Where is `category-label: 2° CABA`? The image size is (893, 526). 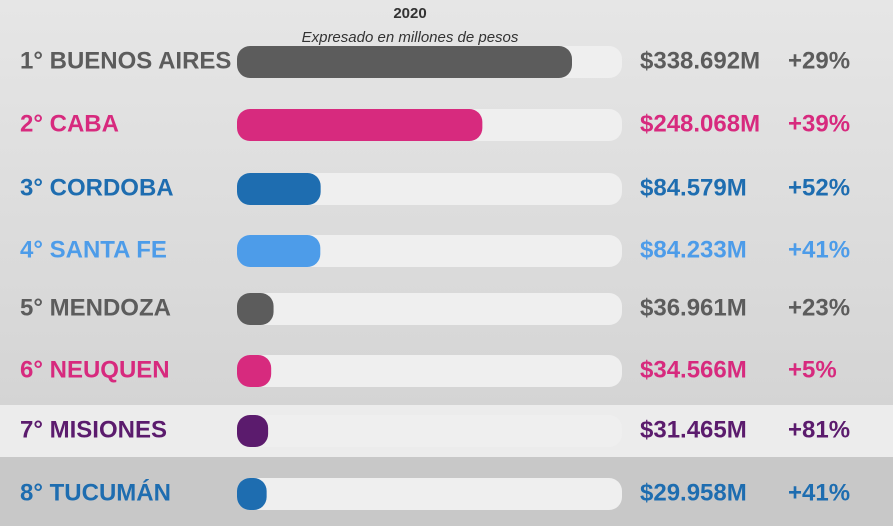 category-label: 2° CABA is located at coordinates (69, 123).